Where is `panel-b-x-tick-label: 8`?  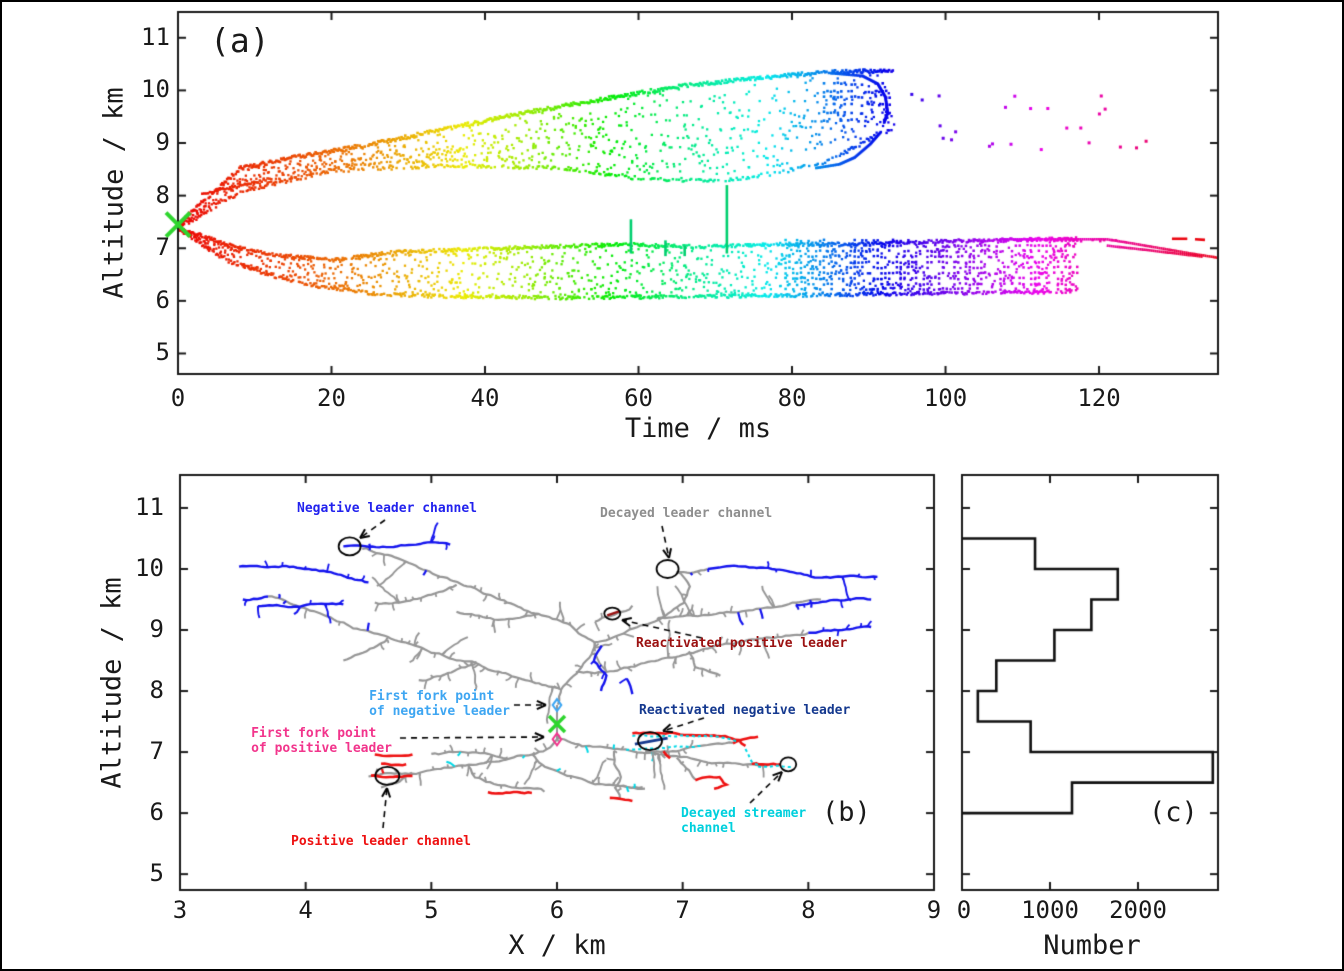 panel-b-x-tick-label: 8 is located at coordinates (808, 910).